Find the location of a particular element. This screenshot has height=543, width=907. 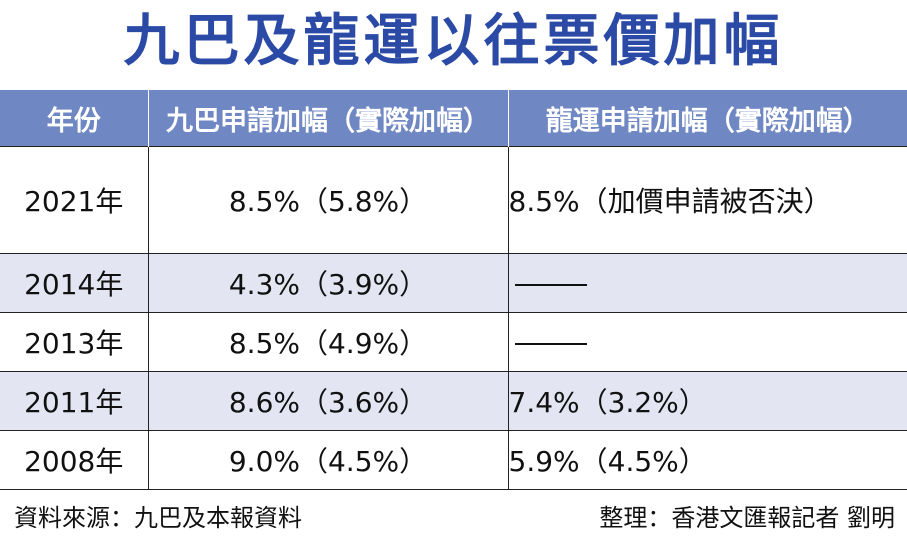

kmb-cell: 8.6%（3.6%） is located at coordinates (327, 401).